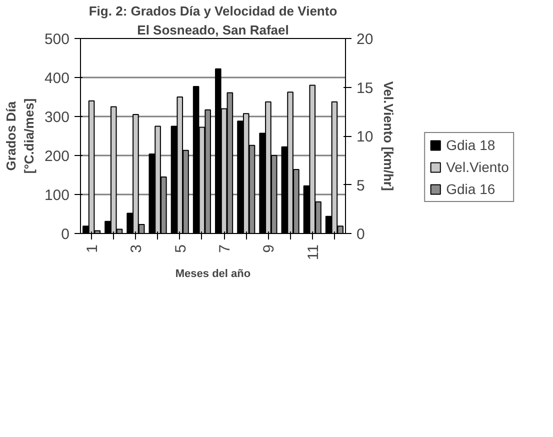 The image size is (553, 437). I want to click on legend-label: Vel.Viento, so click(477, 166).